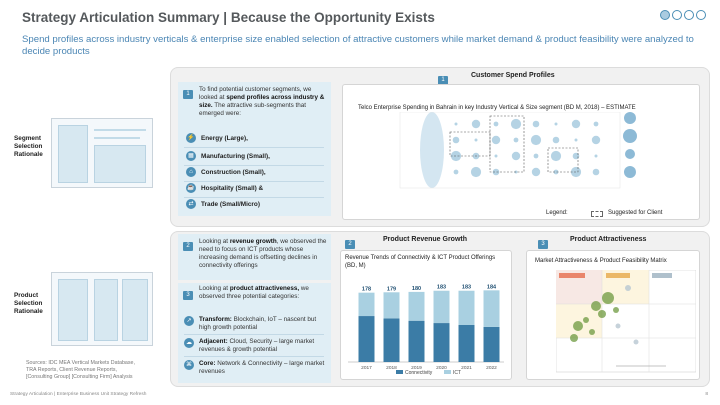 The height and width of the screenshot is (405, 720). Describe the element at coordinates (706, 394) in the screenshot. I see `page-number: 8` at that location.